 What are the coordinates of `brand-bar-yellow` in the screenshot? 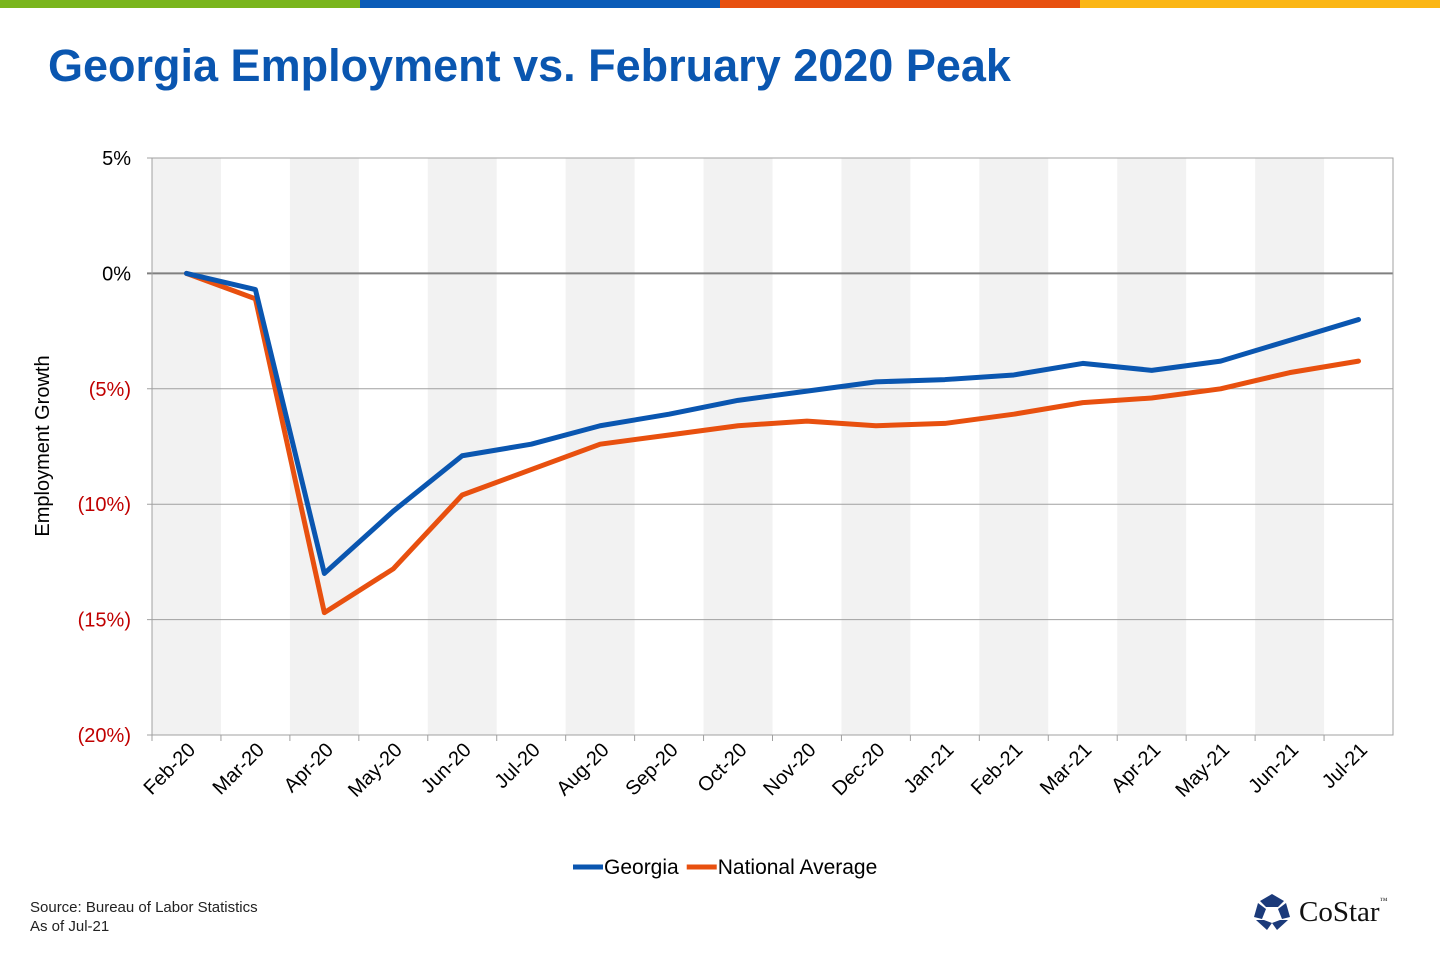 It's located at (1260, 4).